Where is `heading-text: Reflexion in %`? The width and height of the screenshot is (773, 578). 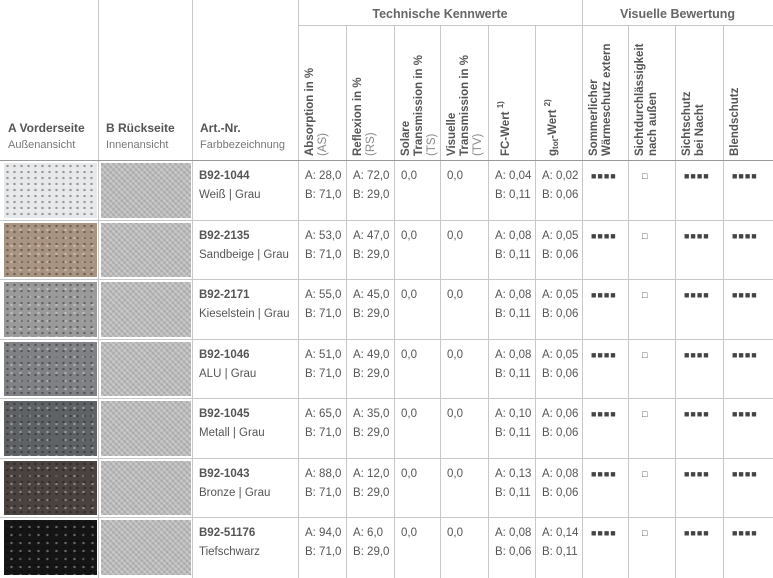 heading-text: Reflexion in % is located at coordinates (358, 116).